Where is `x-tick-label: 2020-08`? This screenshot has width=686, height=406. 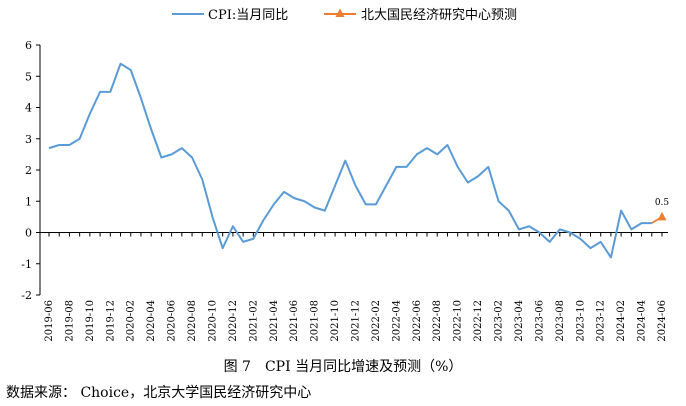 x-tick-label: 2020-08 is located at coordinates (192, 321).